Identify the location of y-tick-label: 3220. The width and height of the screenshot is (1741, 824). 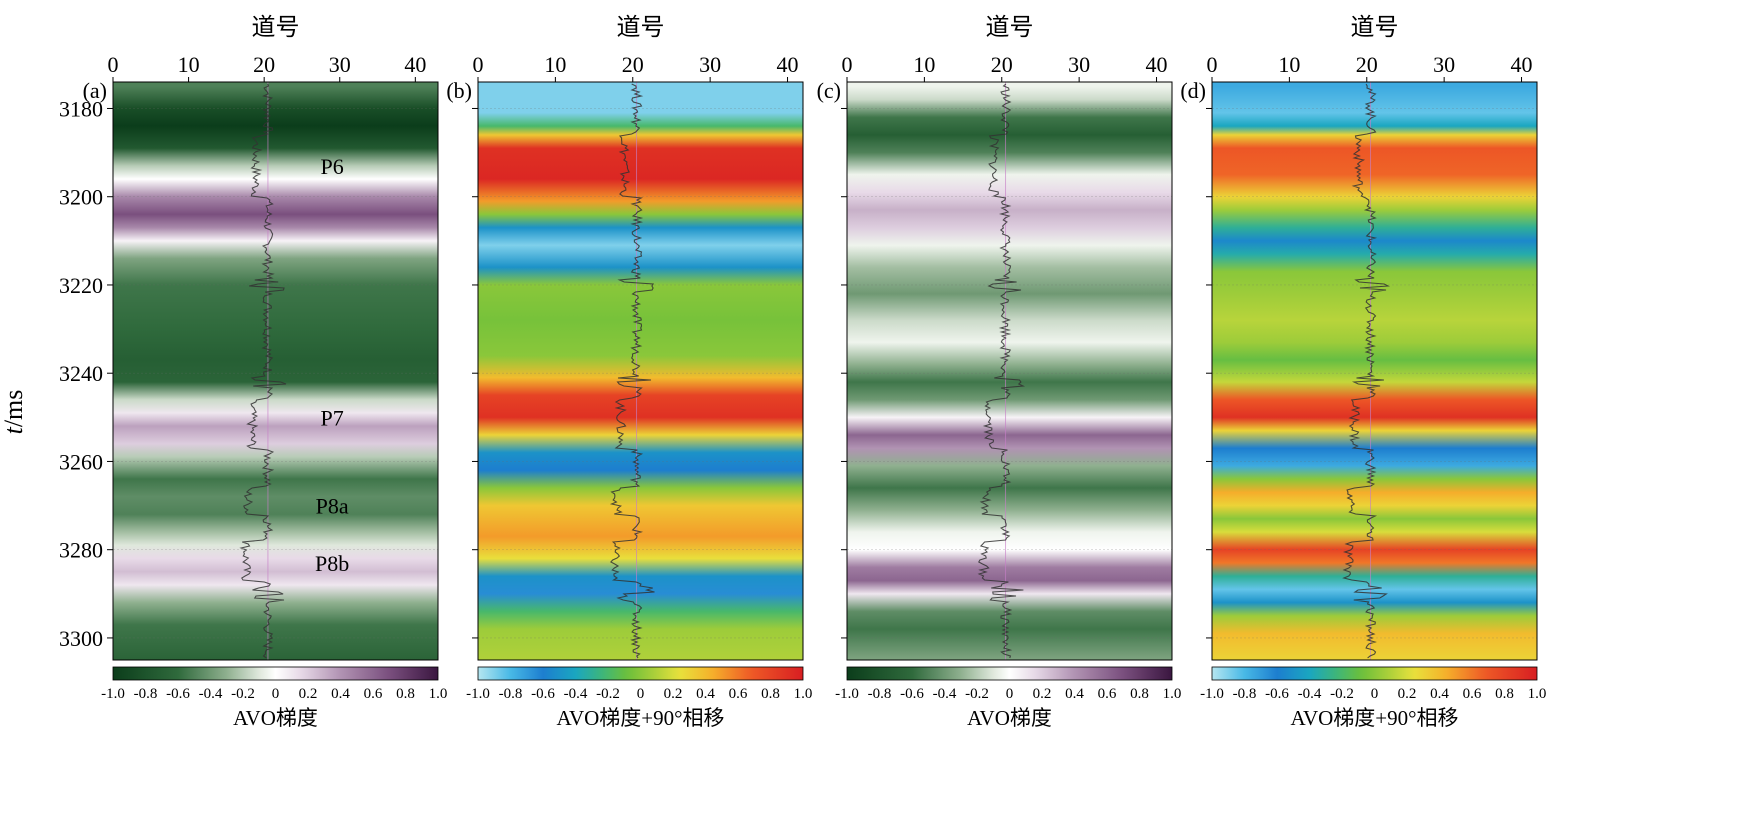
(81, 285).